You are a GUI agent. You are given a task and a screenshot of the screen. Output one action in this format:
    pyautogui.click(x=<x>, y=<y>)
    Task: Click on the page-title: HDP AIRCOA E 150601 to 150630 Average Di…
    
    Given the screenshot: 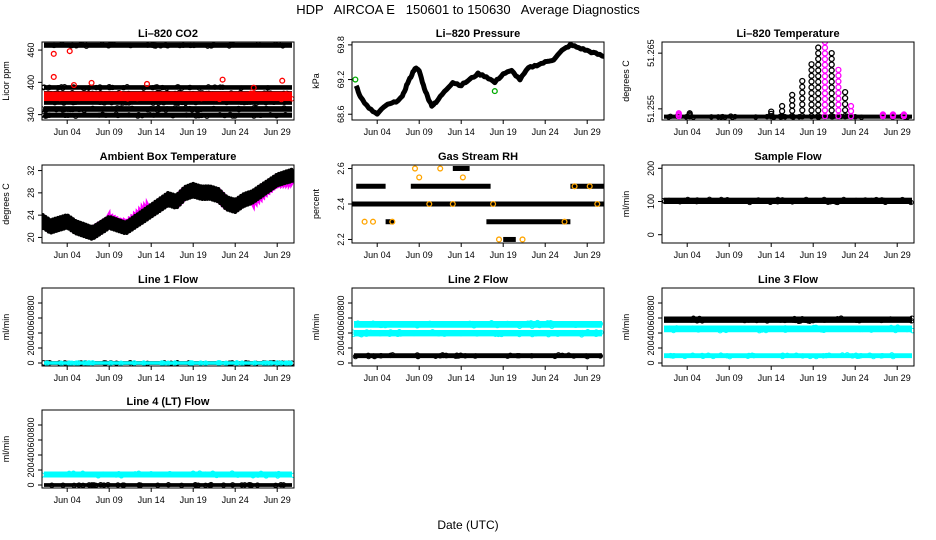 What is the action you would take?
    pyautogui.click(x=468, y=9)
    